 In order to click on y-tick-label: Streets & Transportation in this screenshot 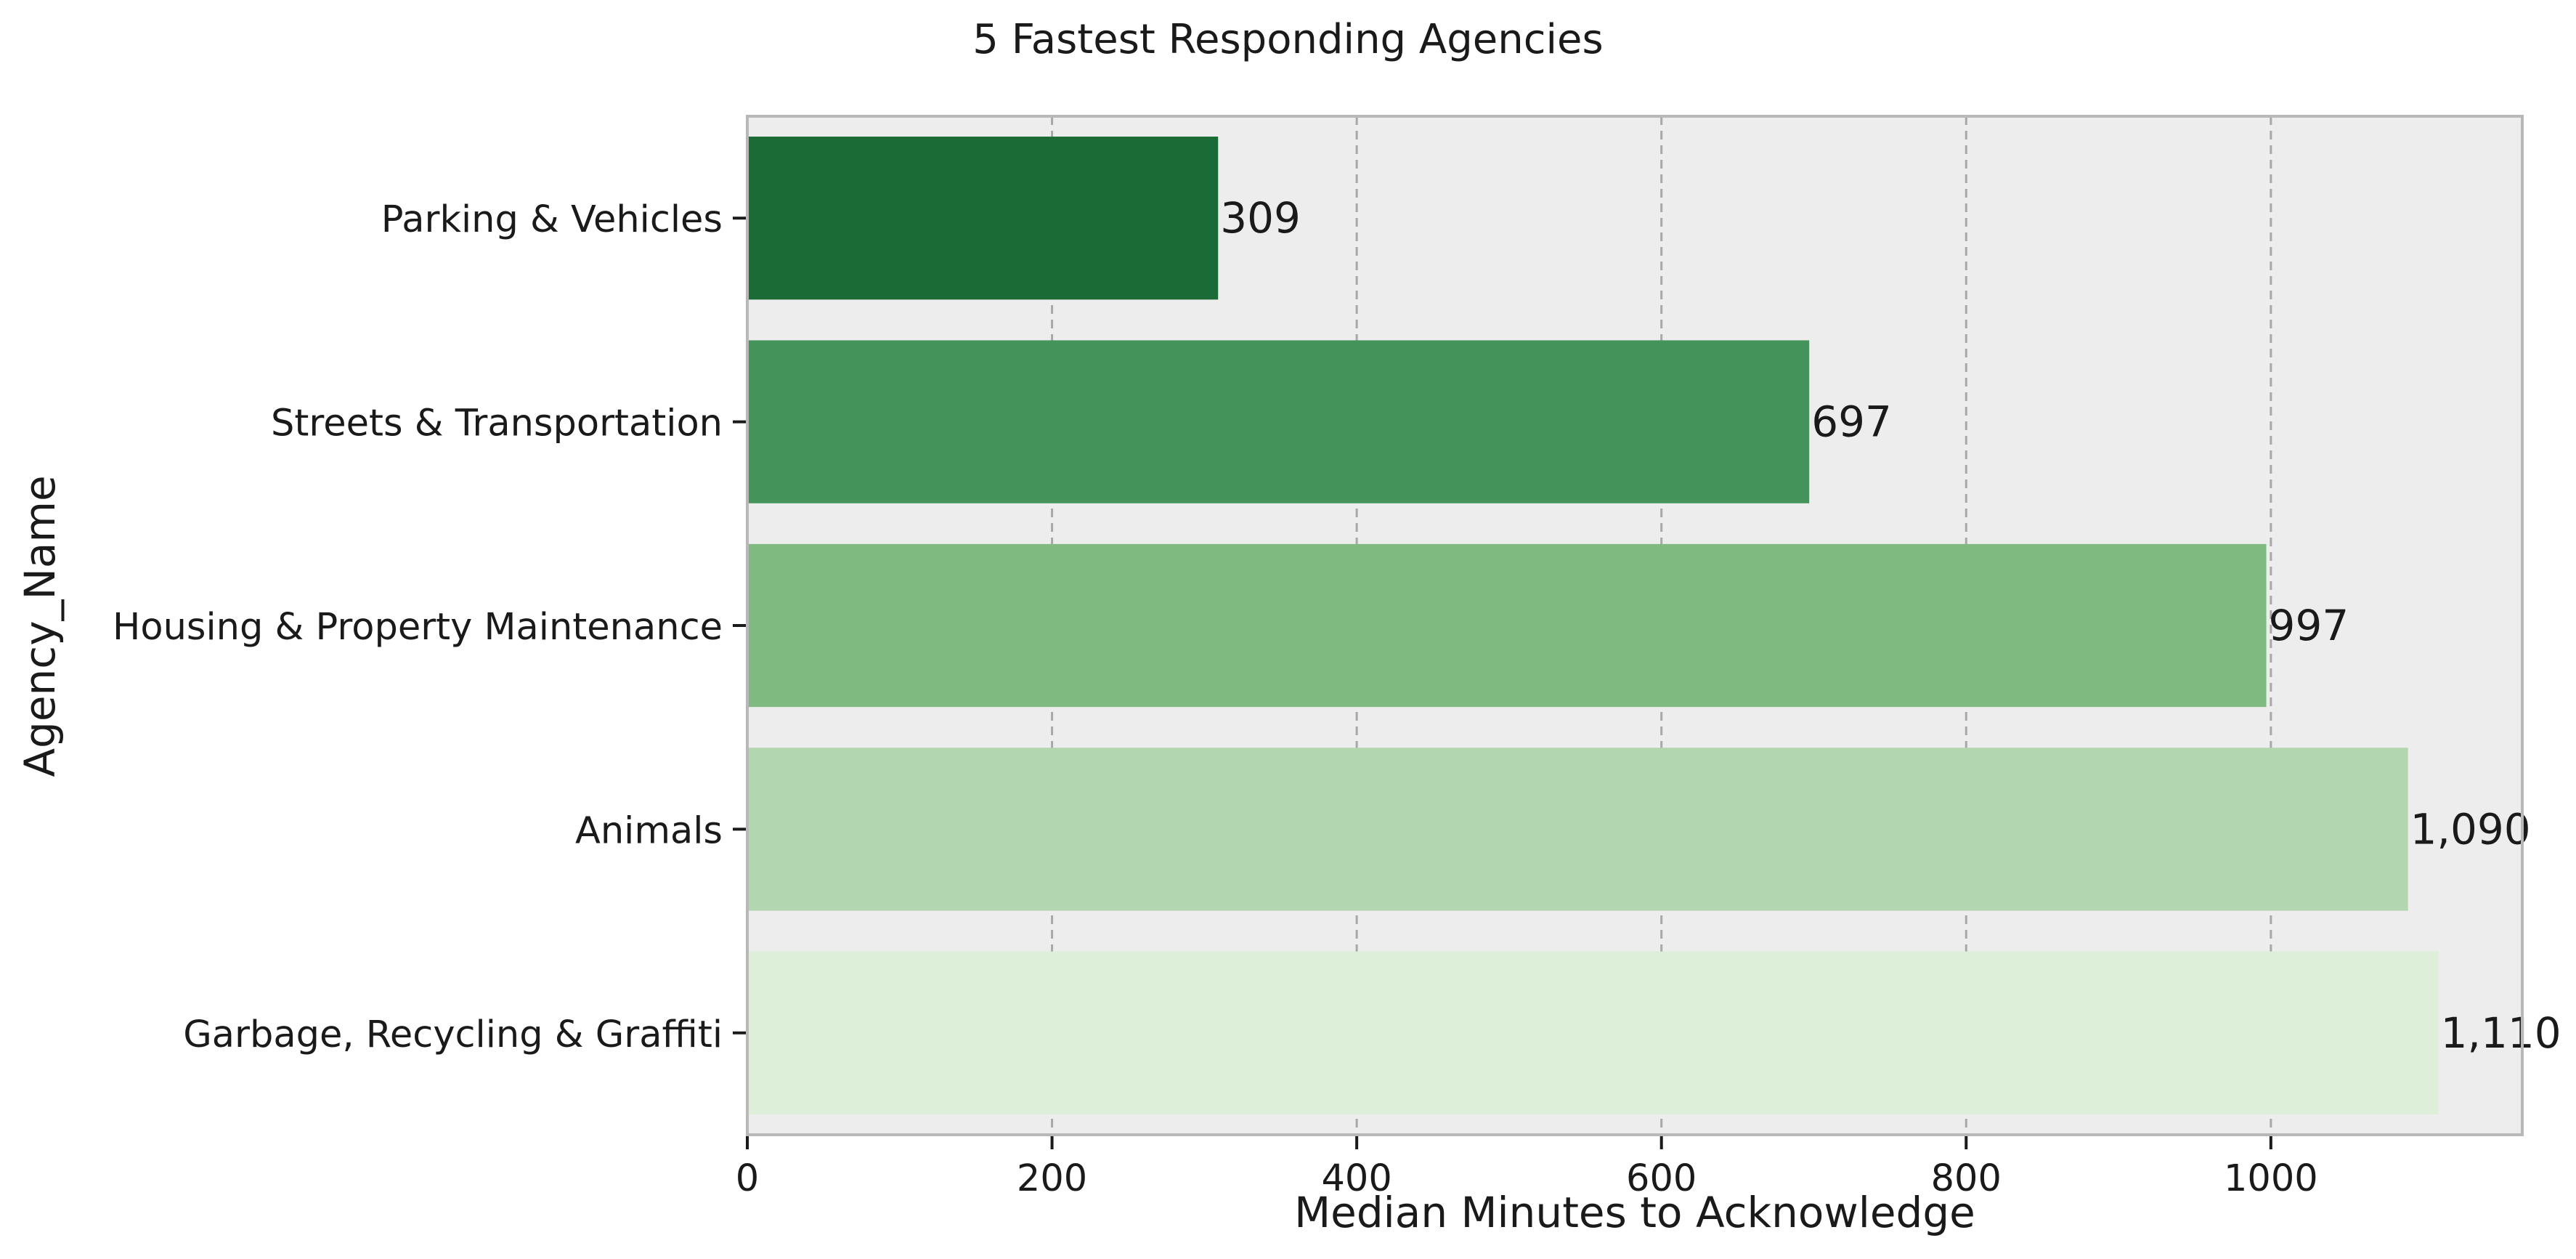, I will do `click(497, 423)`.